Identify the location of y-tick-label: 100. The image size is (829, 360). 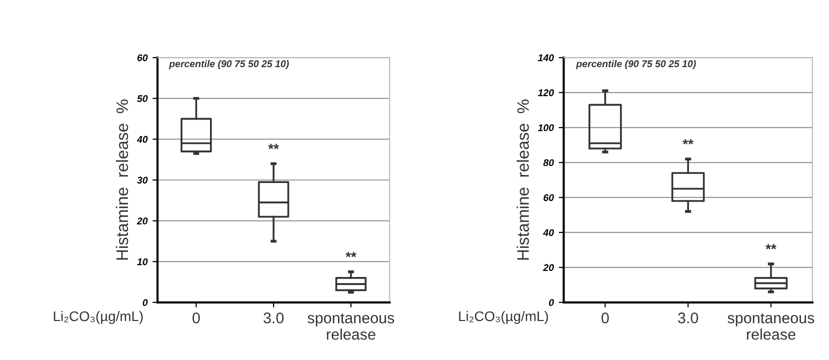
(546, 128).